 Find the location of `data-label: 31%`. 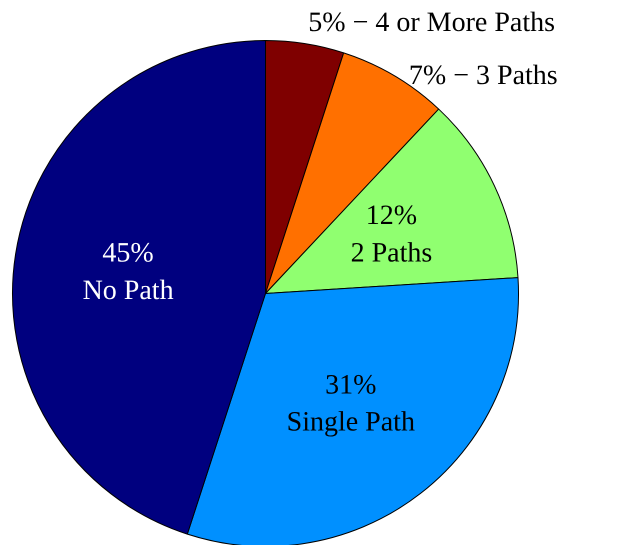

data-label: 31% is located at coordinates (350, 384).